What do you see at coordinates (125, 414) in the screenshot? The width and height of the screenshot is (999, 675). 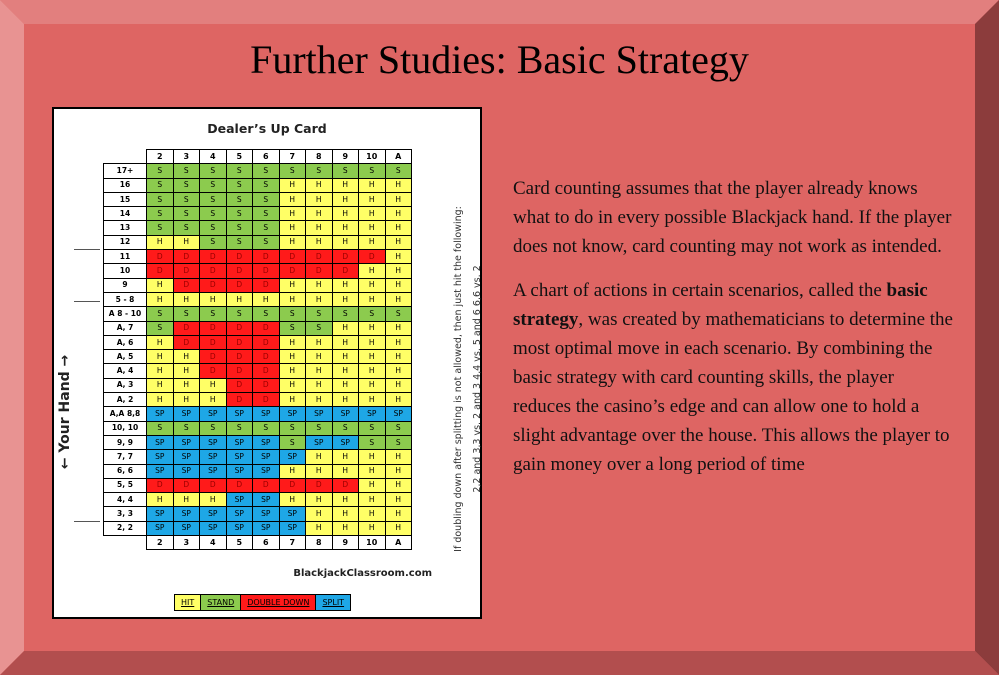 I see `hand-label: A,A 8,8` at bounding box center [125, 414].